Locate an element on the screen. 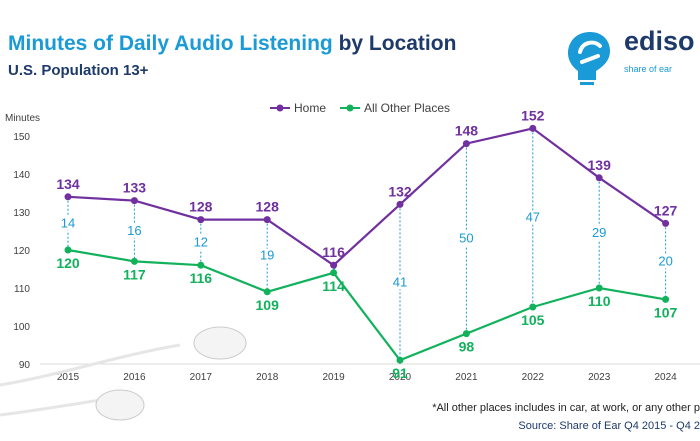  difference-label: 47 is located at coordinates (533, 217).